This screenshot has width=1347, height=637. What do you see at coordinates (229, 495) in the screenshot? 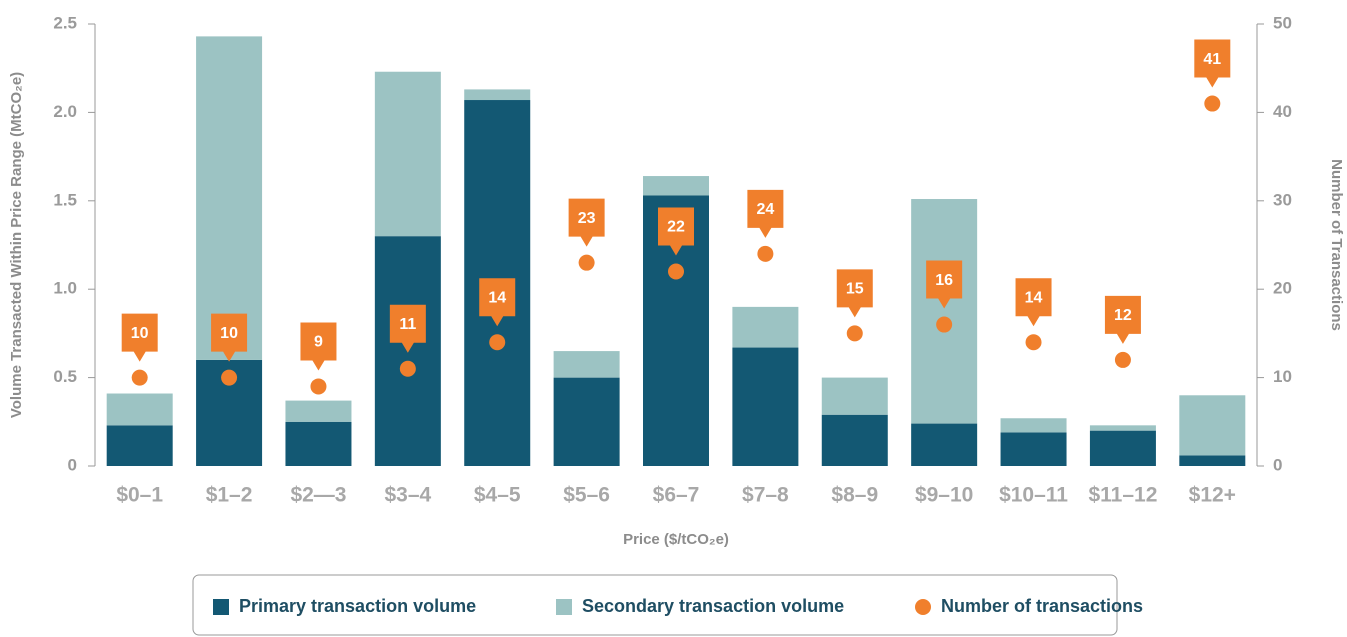
I see `x-tick-label: $1–2` at bounding box center [229, 495].